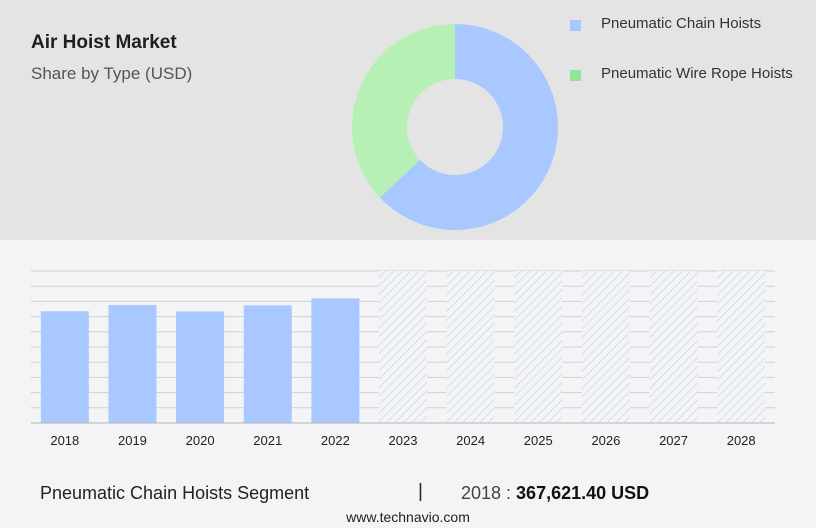 This screenshot has height=528, width=816. I want to click on bar-2022, so click(335, 360).